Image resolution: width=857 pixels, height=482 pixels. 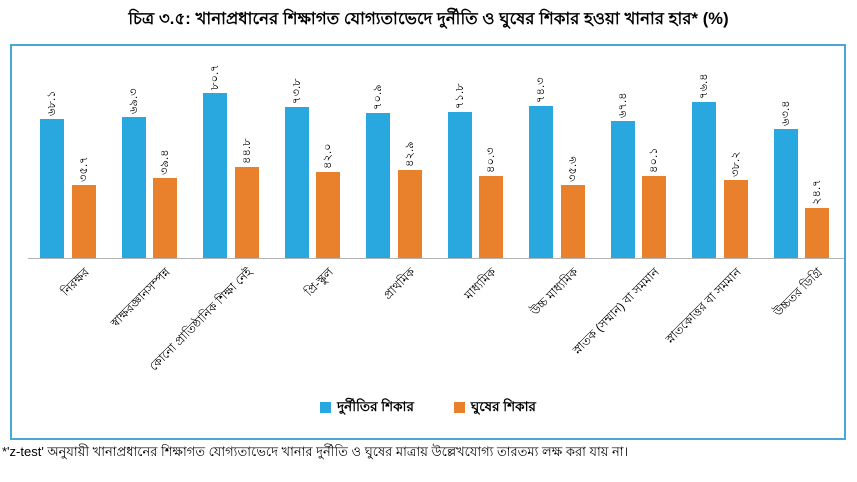 I want to click on corruption-value-label-2: ৬৯.৩, so click(x=133, y=101).